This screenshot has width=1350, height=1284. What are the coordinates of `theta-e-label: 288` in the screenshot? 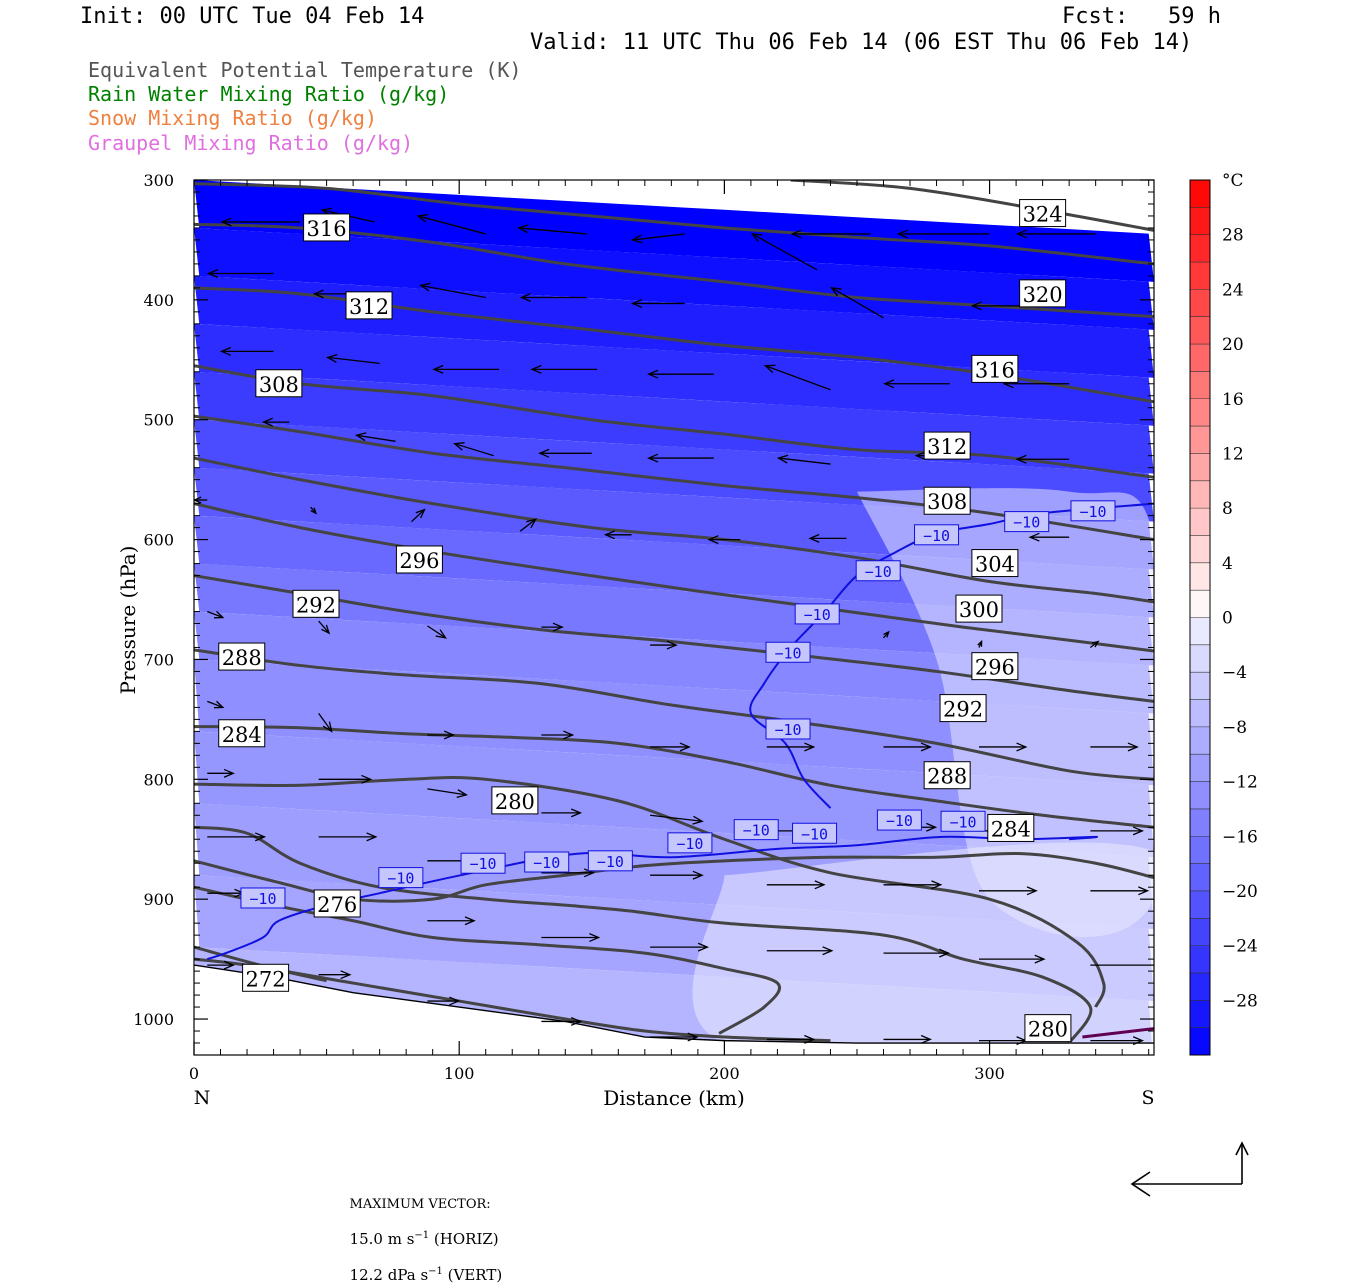 It's located at (947, 775).